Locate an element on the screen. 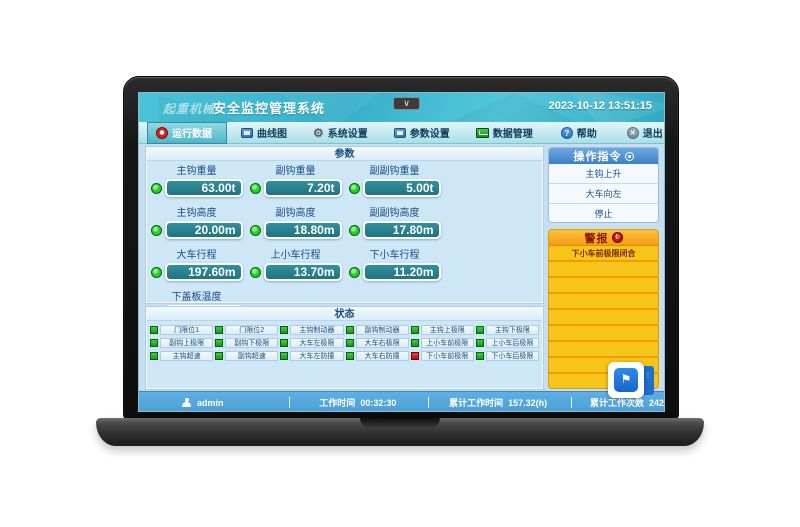 This screenshot has height=527, width=800. status-label: 主钩上极限 is located at coordinates (447, 330).